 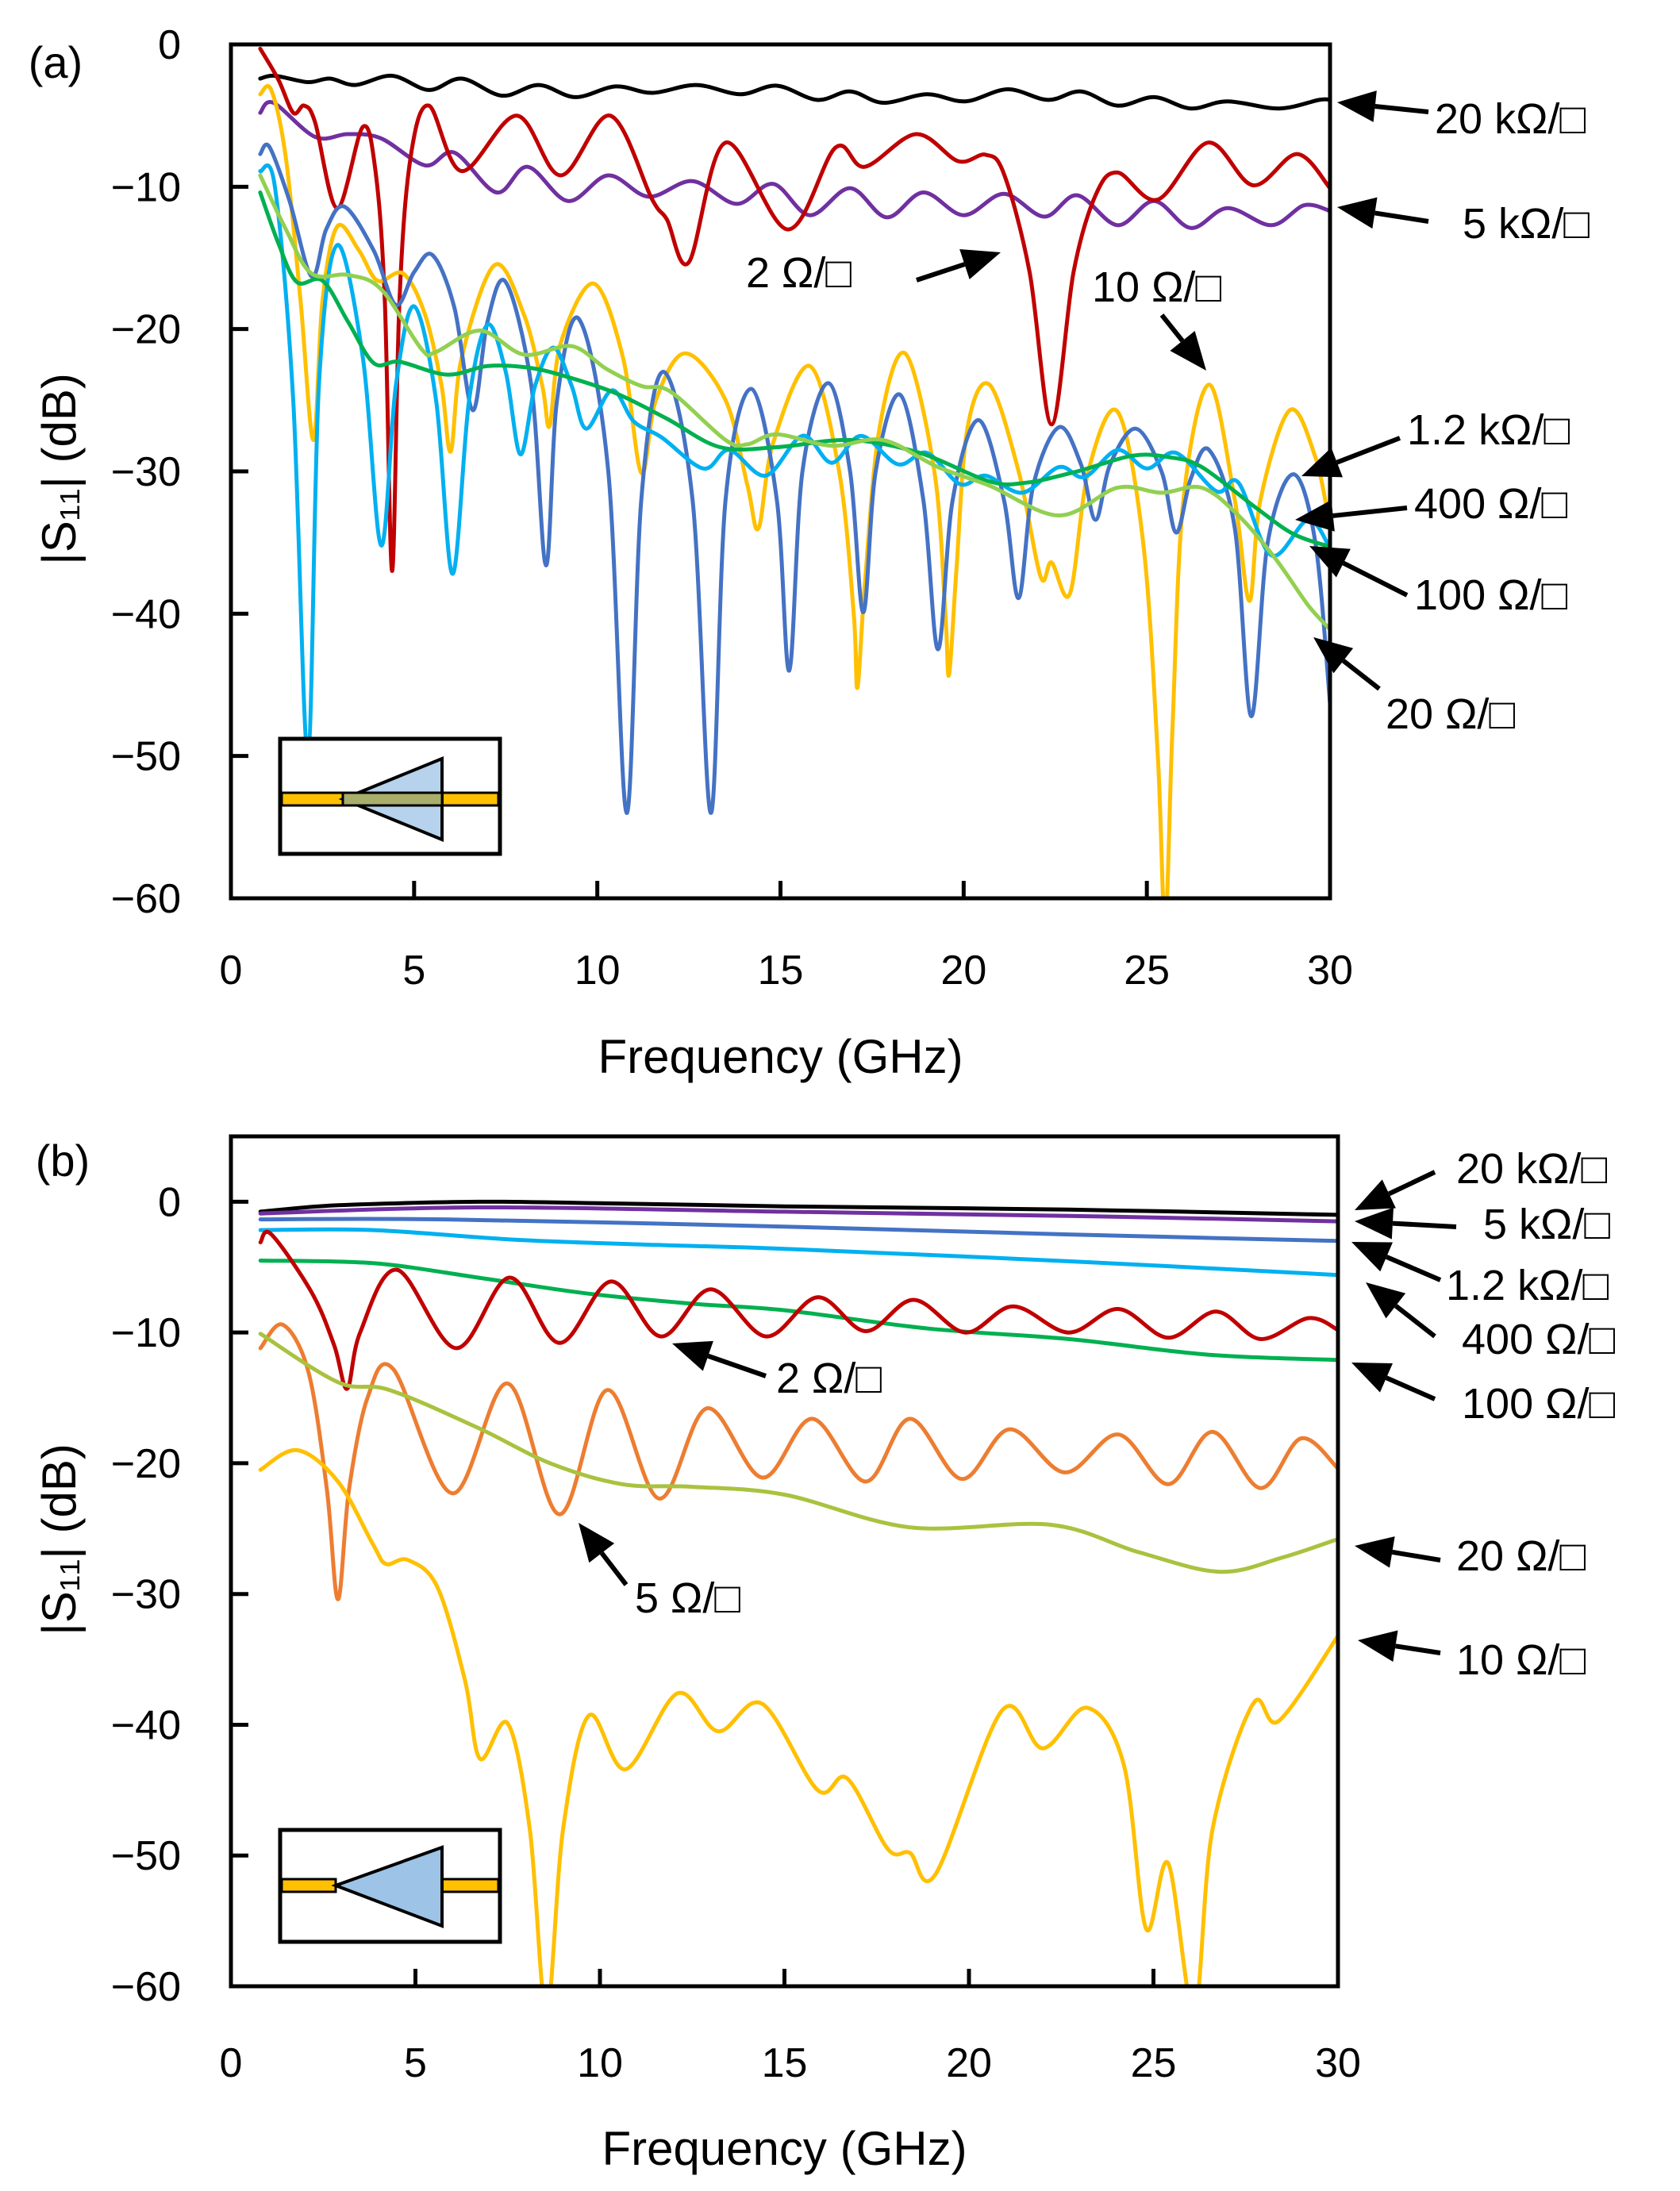 I want to click on x-axis-title: Frequency (GHz), so click(x=784, y=2148).